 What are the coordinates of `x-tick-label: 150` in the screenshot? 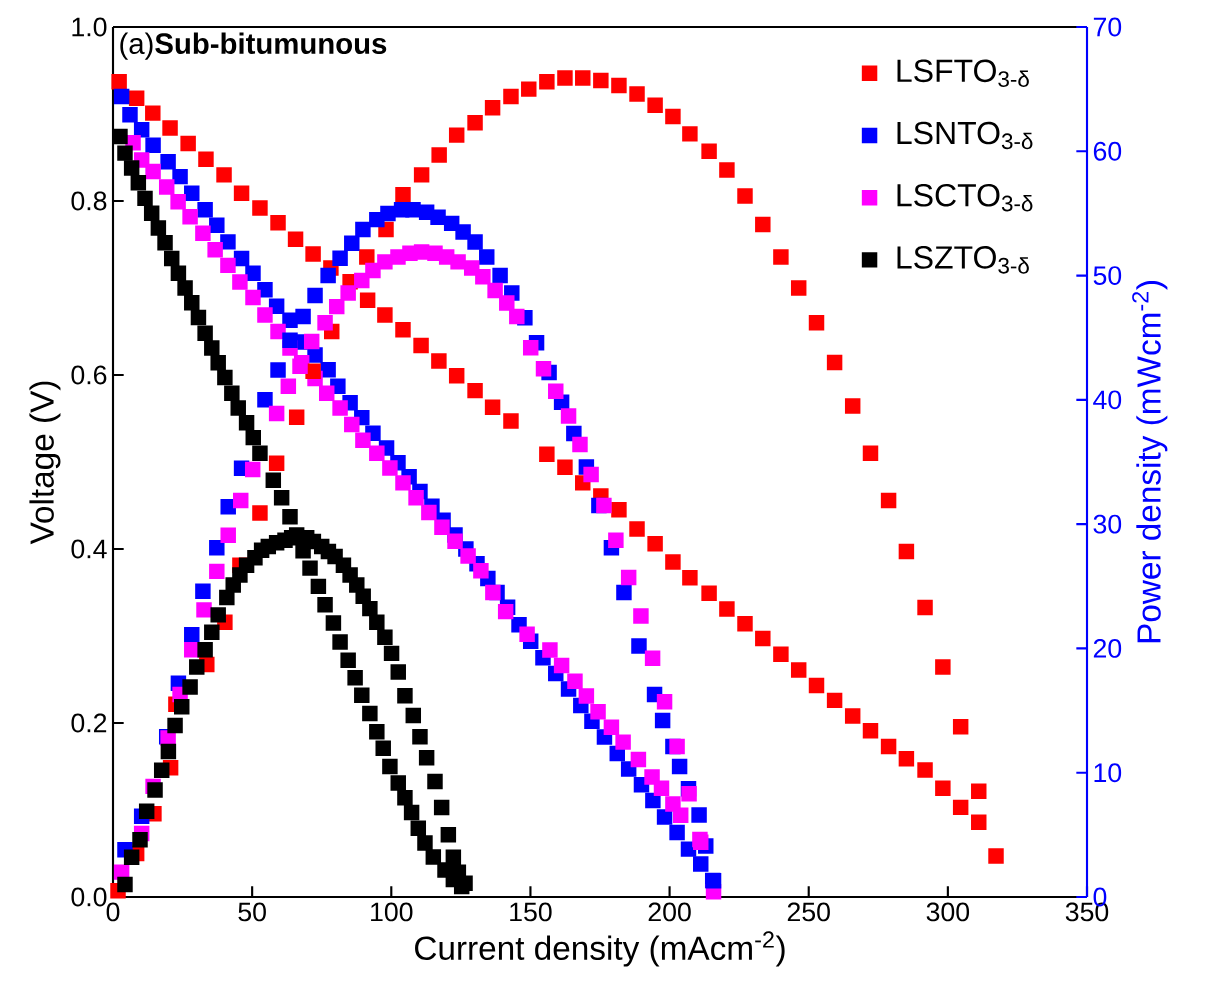 It's located at (531, 912).